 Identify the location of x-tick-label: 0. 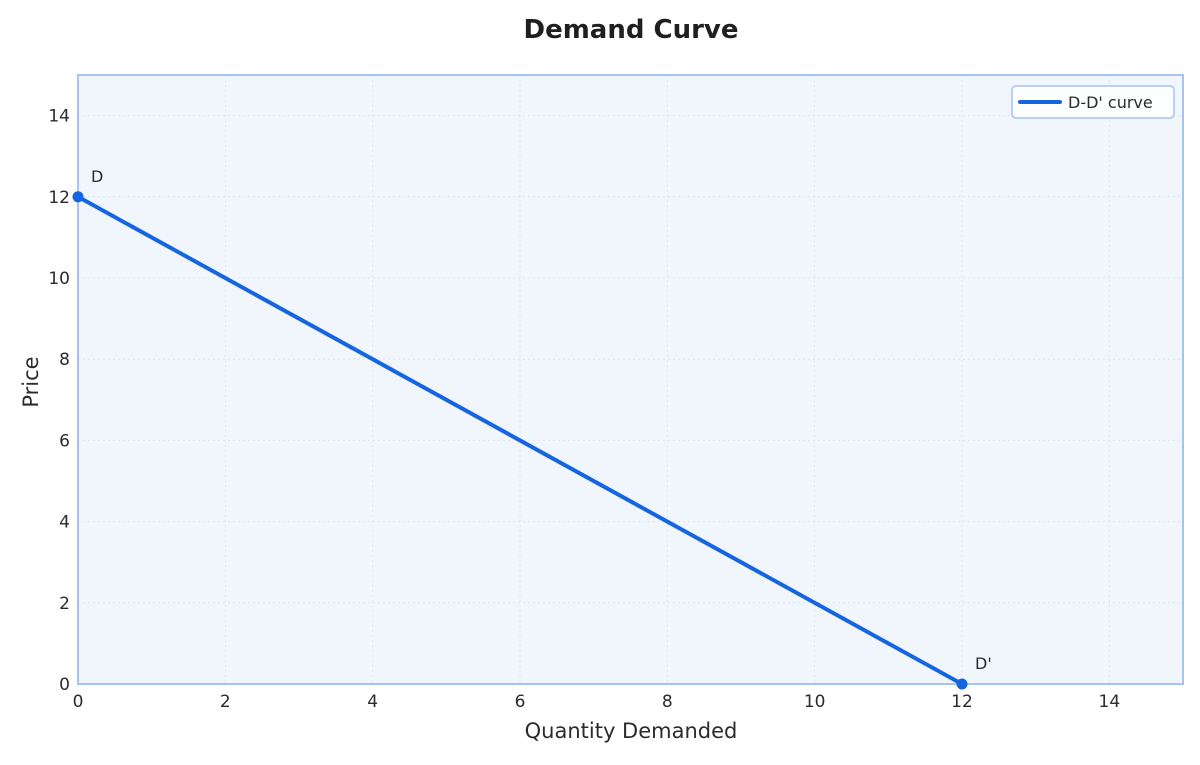
(78, 702).